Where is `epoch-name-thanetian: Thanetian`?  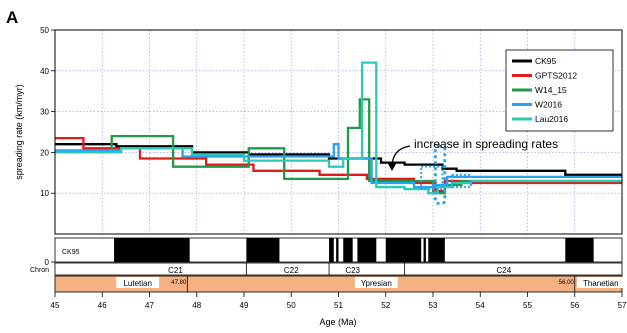 epoch-name-thanetian: Thanetian is located at coordinates (601, 283).